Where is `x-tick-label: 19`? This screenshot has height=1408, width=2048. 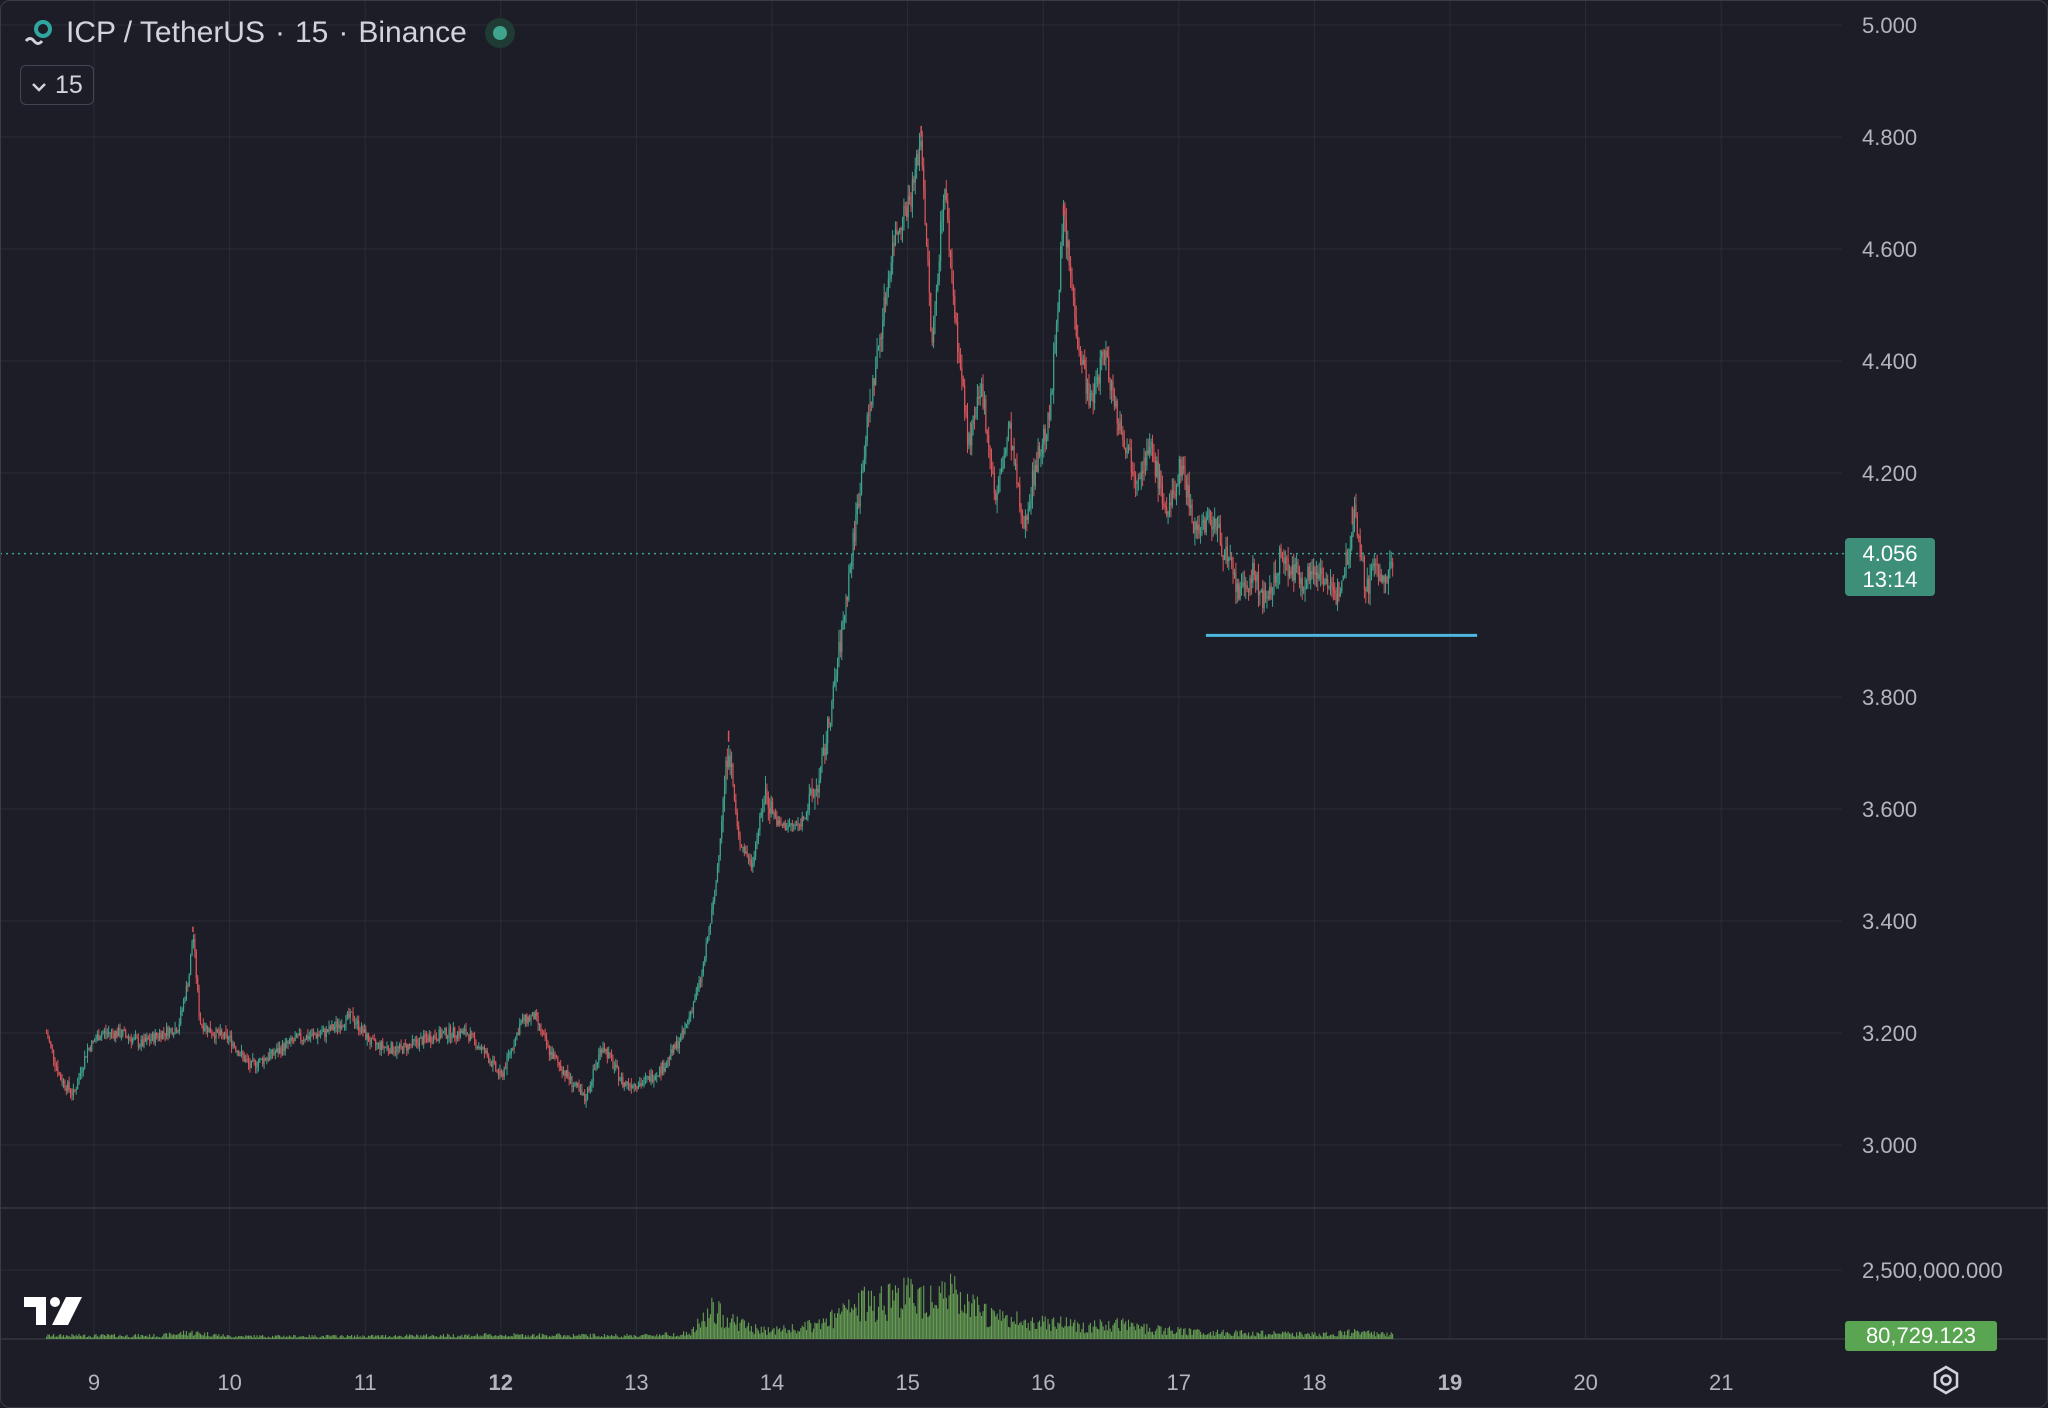 x-tick-label: 19 is located at coordinates (1450, 1382).